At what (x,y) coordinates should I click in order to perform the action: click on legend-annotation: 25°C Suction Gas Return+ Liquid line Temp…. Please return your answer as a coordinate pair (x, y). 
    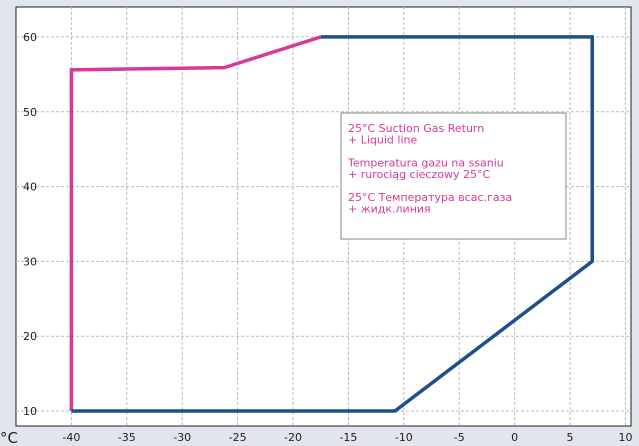
    Looking at the image, I should click on (453, 176).